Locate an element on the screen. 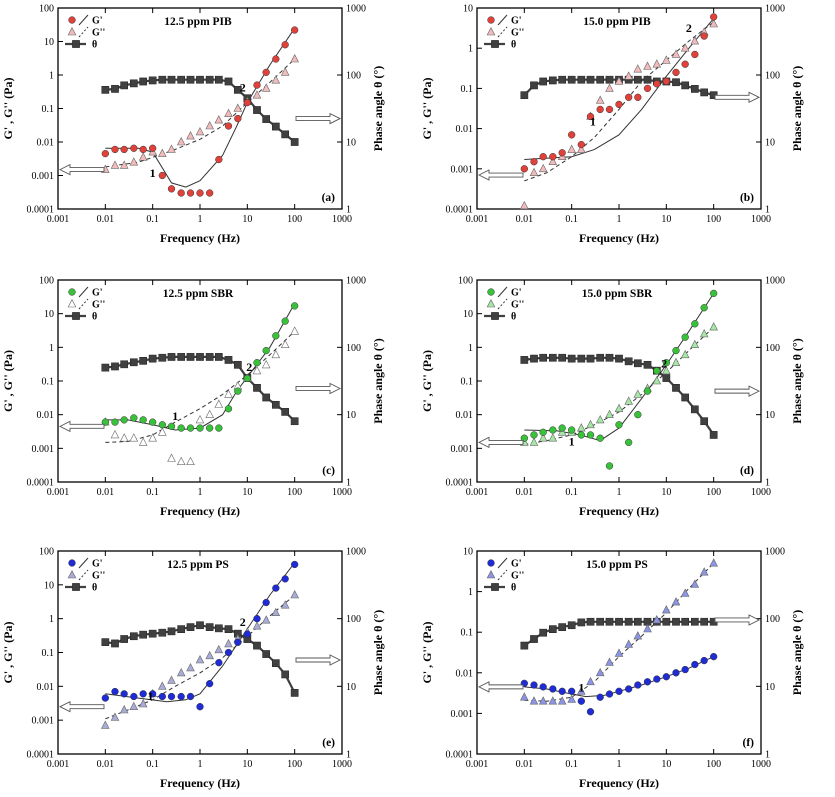 The image size is (835, 797). left-axis-arrow-icon is located at coordinates (81, 169).